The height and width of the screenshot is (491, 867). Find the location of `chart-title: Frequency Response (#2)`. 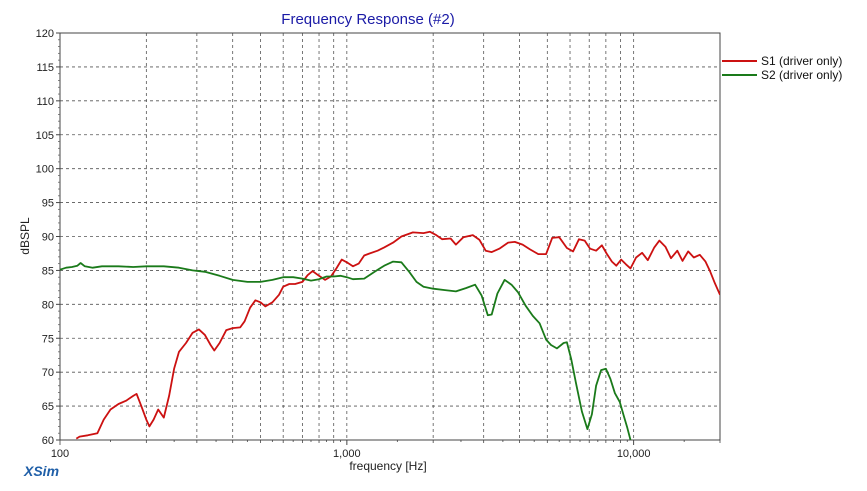

chart-title: Frequency Response (#2) is located at coordinates (367, 19).